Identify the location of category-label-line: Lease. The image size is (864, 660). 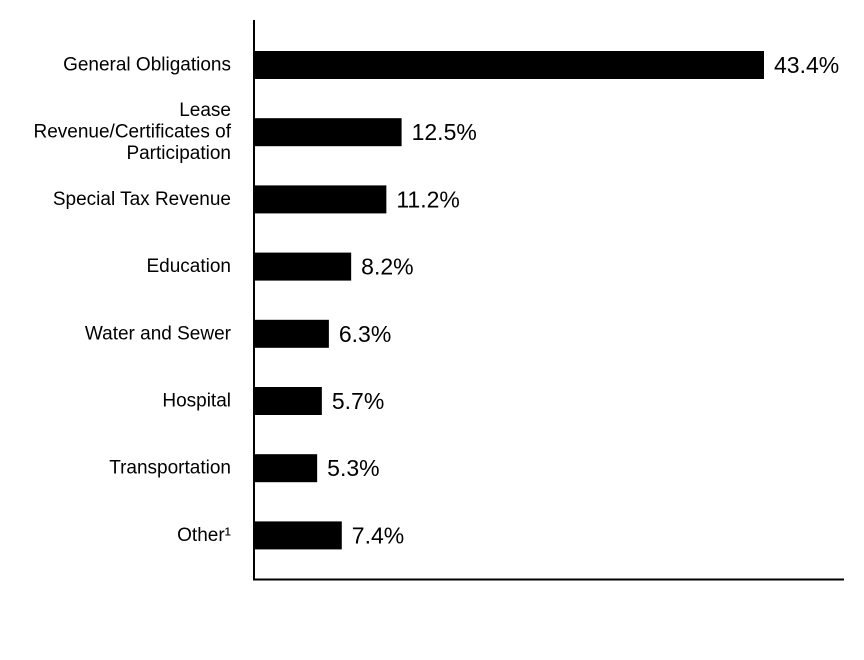
(205, 110).